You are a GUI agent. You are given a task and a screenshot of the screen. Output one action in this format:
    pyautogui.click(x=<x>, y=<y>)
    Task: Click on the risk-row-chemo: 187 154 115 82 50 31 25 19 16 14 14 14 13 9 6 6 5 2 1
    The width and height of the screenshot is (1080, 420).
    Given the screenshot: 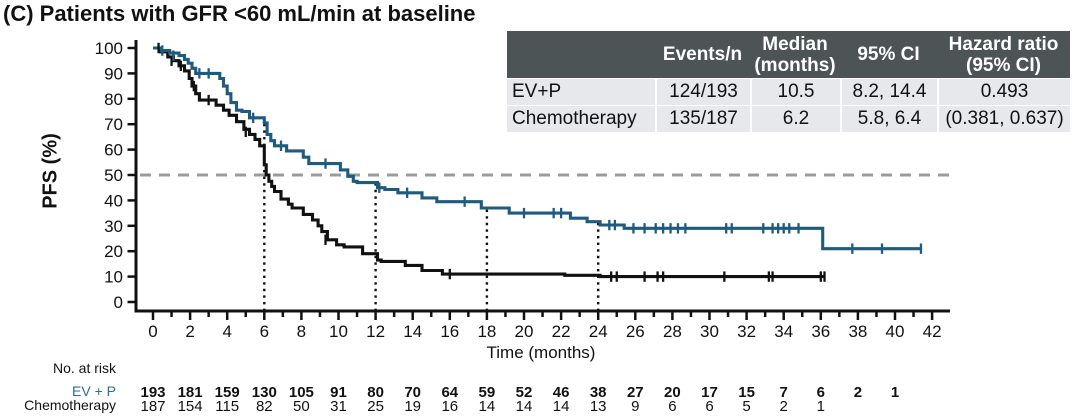 What is the action you would take?
    pyautogui.click(x=482, y=406)
    